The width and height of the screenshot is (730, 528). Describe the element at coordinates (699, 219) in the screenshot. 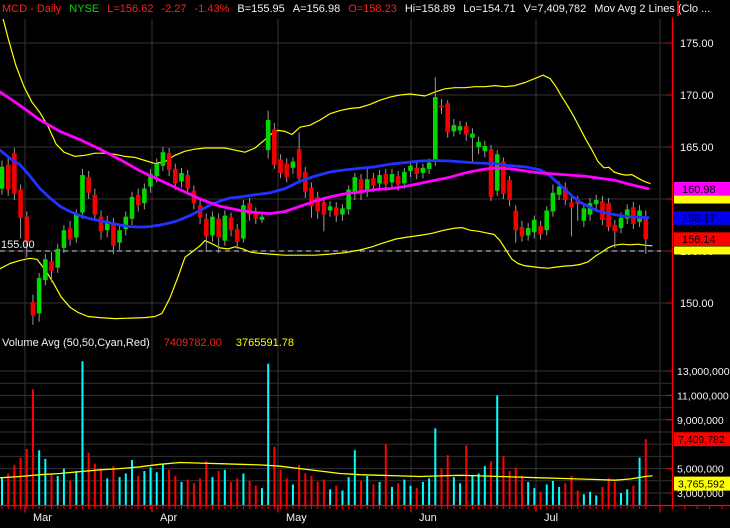

I see `price-badge-value: 158.17` at that location.